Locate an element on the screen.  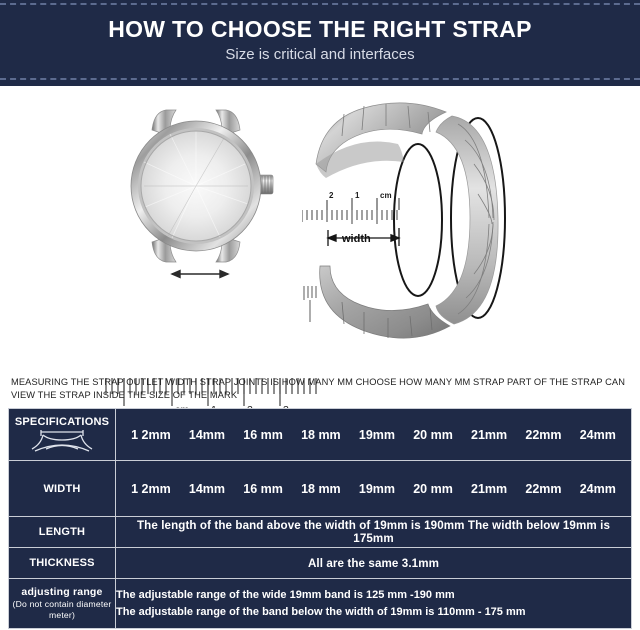
row-label-text: adjusting range is located at coordinates (62, 592).